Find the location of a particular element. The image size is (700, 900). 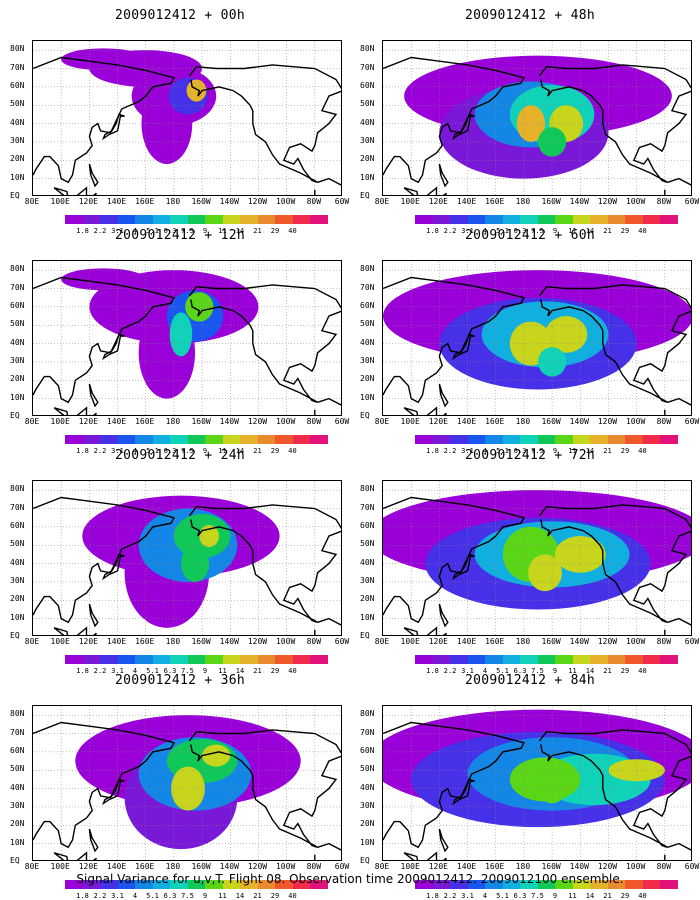

longitude-label: 140W is located at coordinates (229, 866).